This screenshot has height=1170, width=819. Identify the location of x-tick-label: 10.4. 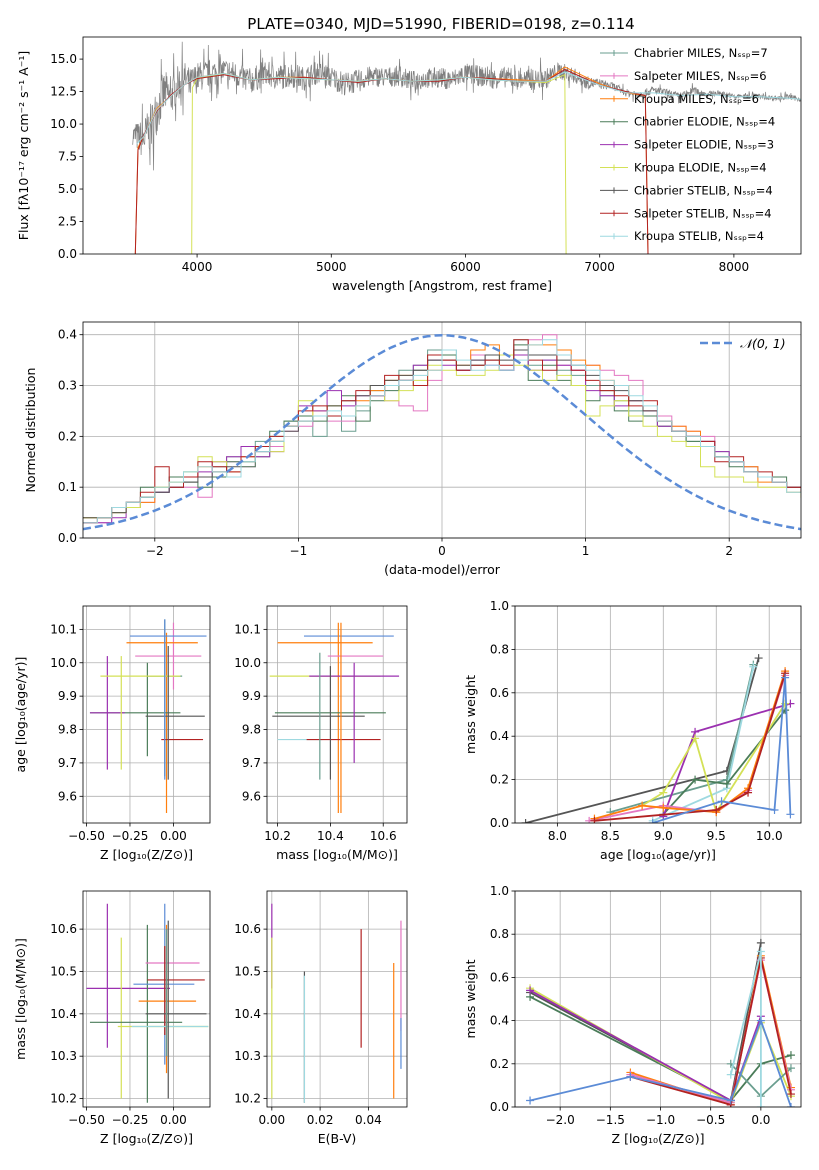
(330, 836).